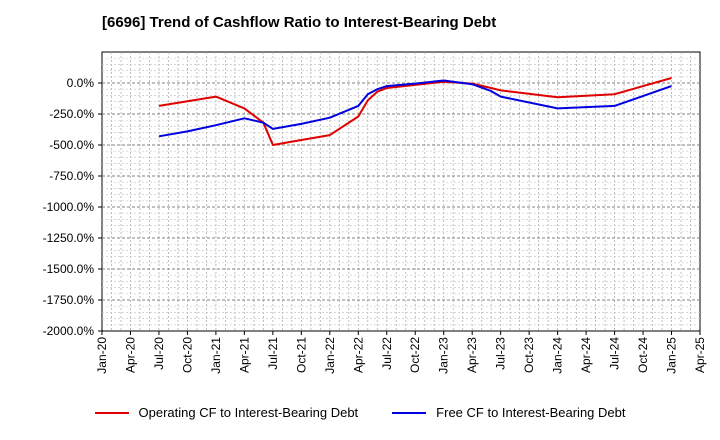 This screenshot has width=720, height=440. What do you see at coordinates (415, 108) in the screenshot?
I see `series-line-free-cf` at bounding box center [415, 108].